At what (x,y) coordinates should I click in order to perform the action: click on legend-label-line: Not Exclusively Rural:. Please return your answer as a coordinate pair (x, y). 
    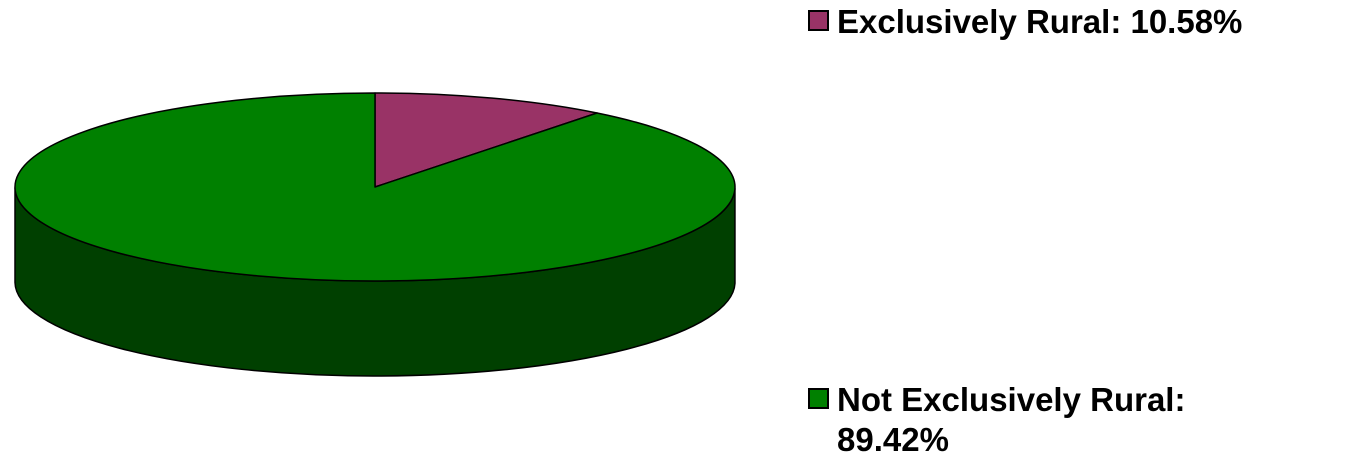
    Looking at the image, I should click on (1011, 399).